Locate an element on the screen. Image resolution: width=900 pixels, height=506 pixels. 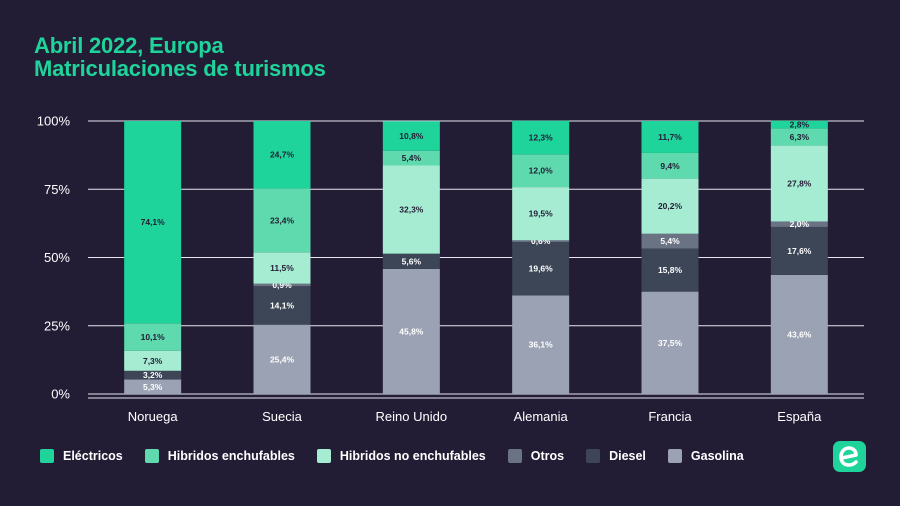
legend-label: Hibridos no enchufables is located at coordinates (412, 456).